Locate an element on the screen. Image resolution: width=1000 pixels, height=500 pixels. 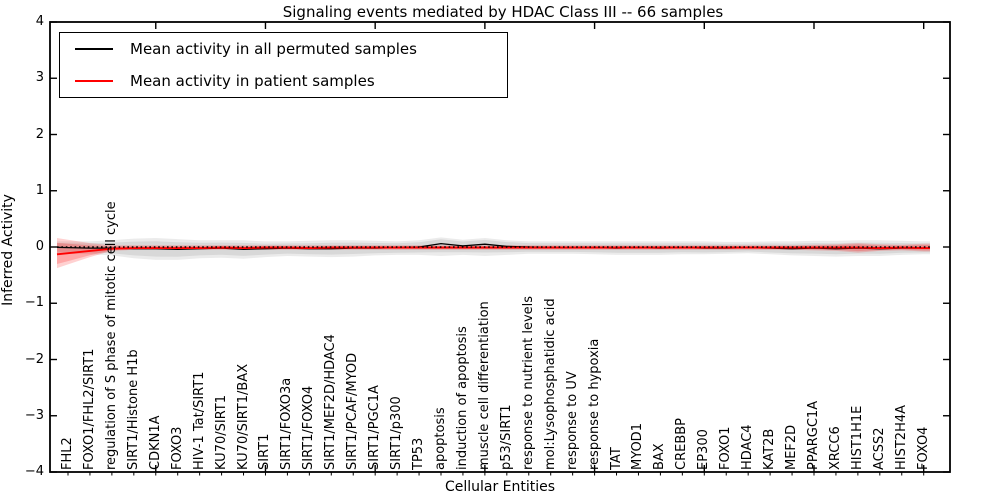
x-entity-label: response to nutrient levels is located at coordinates (528, 382).